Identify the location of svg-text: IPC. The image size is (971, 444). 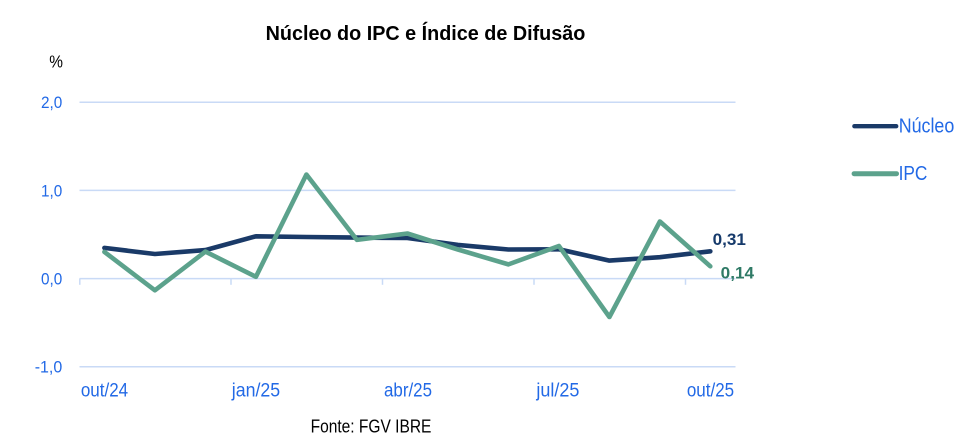
(913, 174).